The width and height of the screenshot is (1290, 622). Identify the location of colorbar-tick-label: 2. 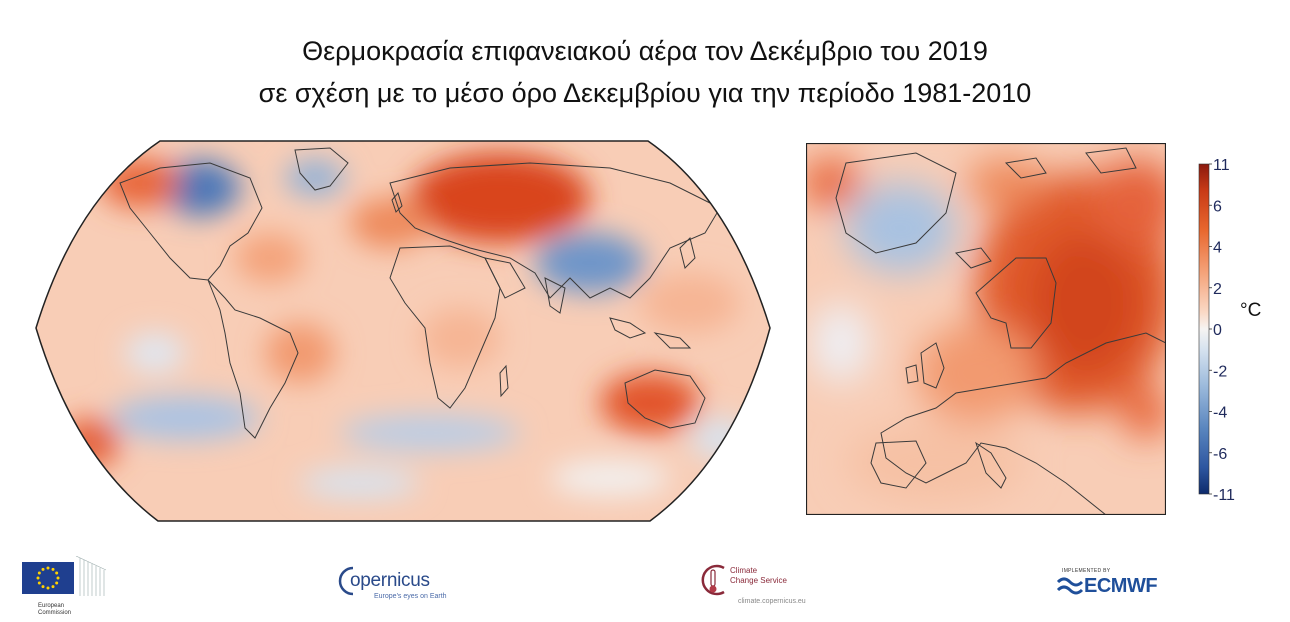
(1217, 289).